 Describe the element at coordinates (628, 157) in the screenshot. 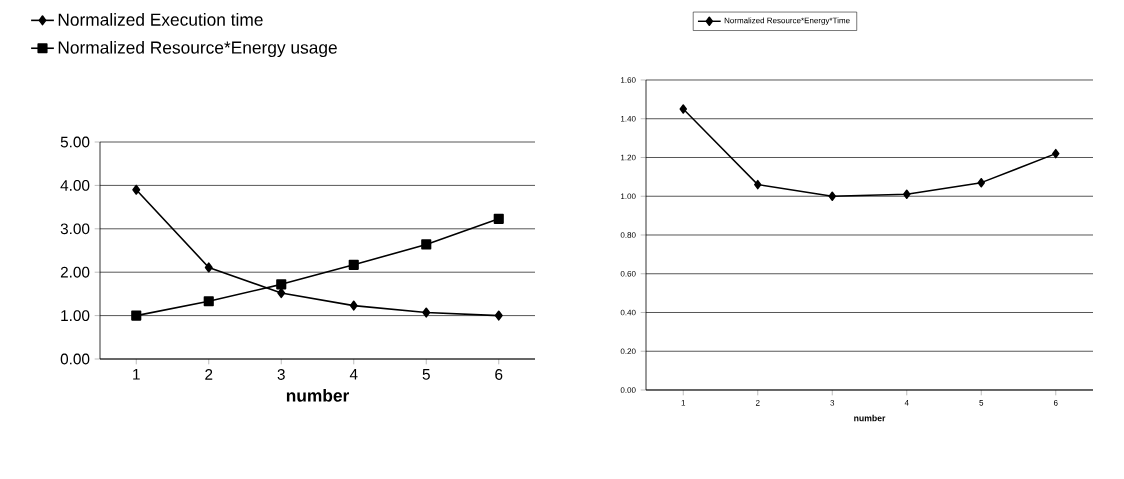

I see `y-tick-label: 1.20` at that location.